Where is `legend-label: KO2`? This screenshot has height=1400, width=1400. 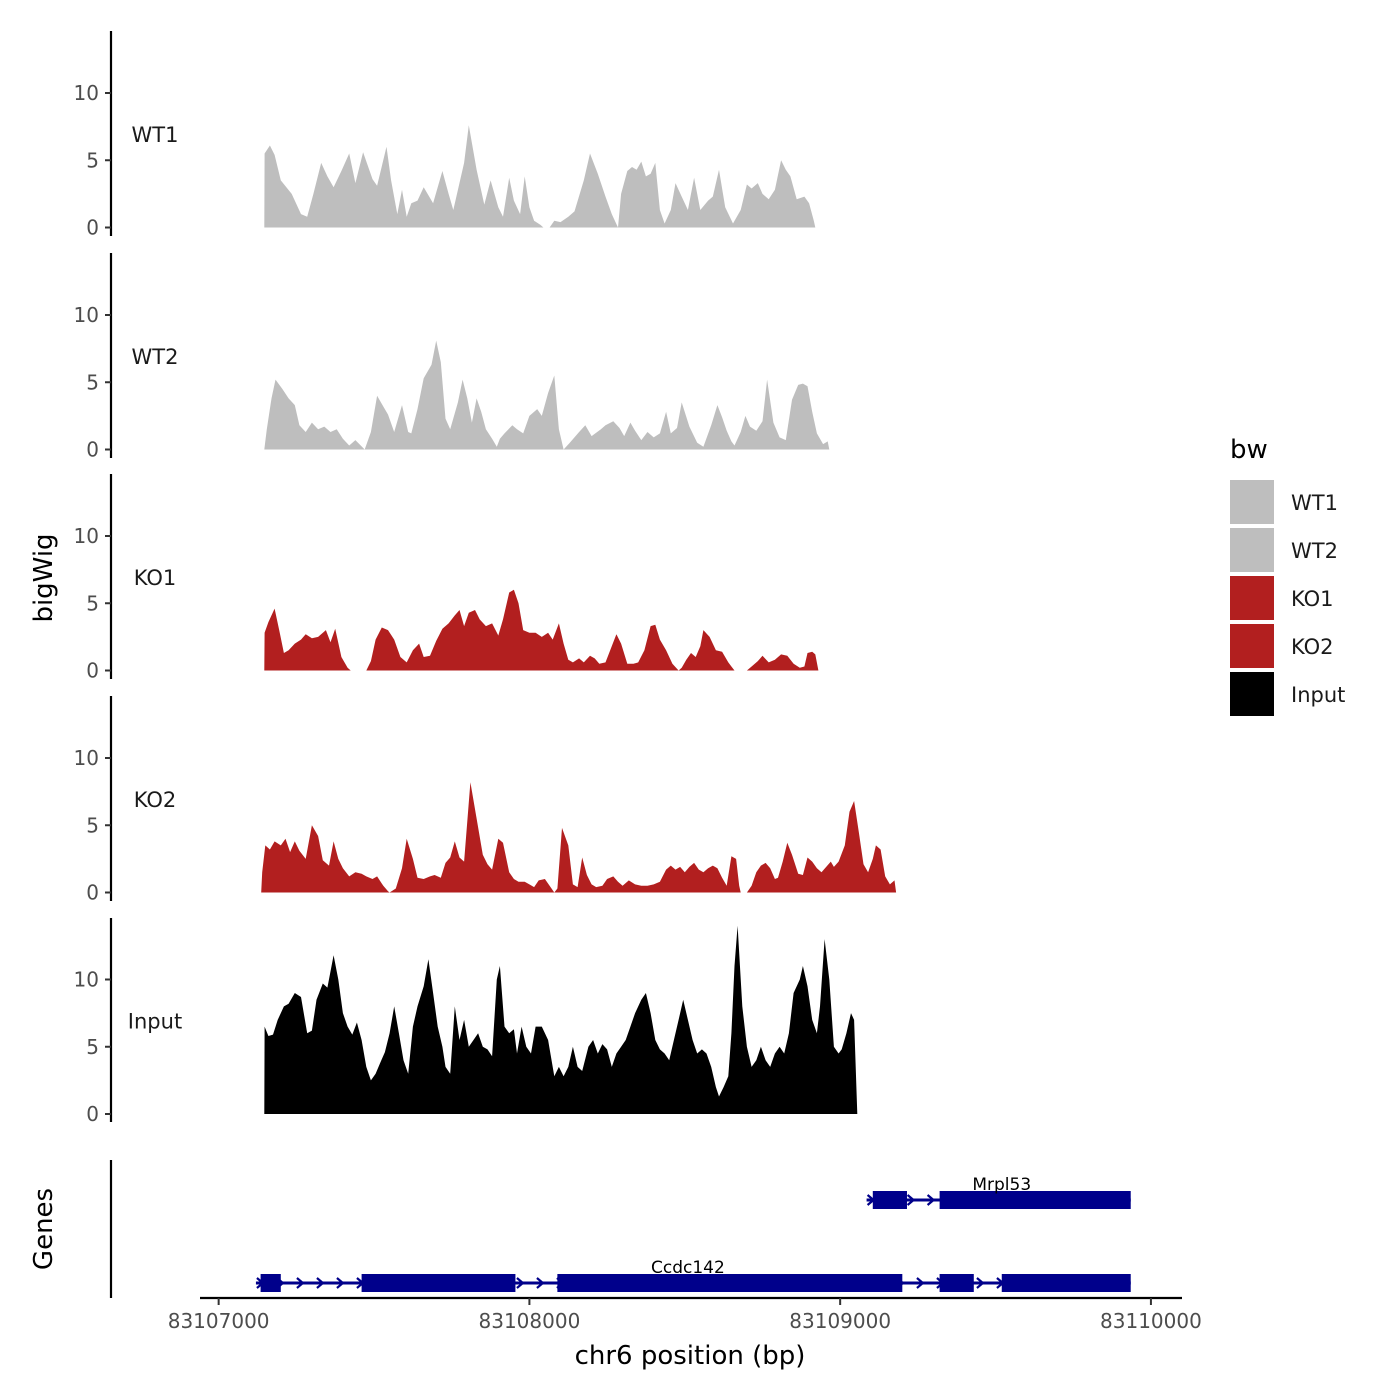 legend-label: KO2 is located at coordinates (1312, 647).